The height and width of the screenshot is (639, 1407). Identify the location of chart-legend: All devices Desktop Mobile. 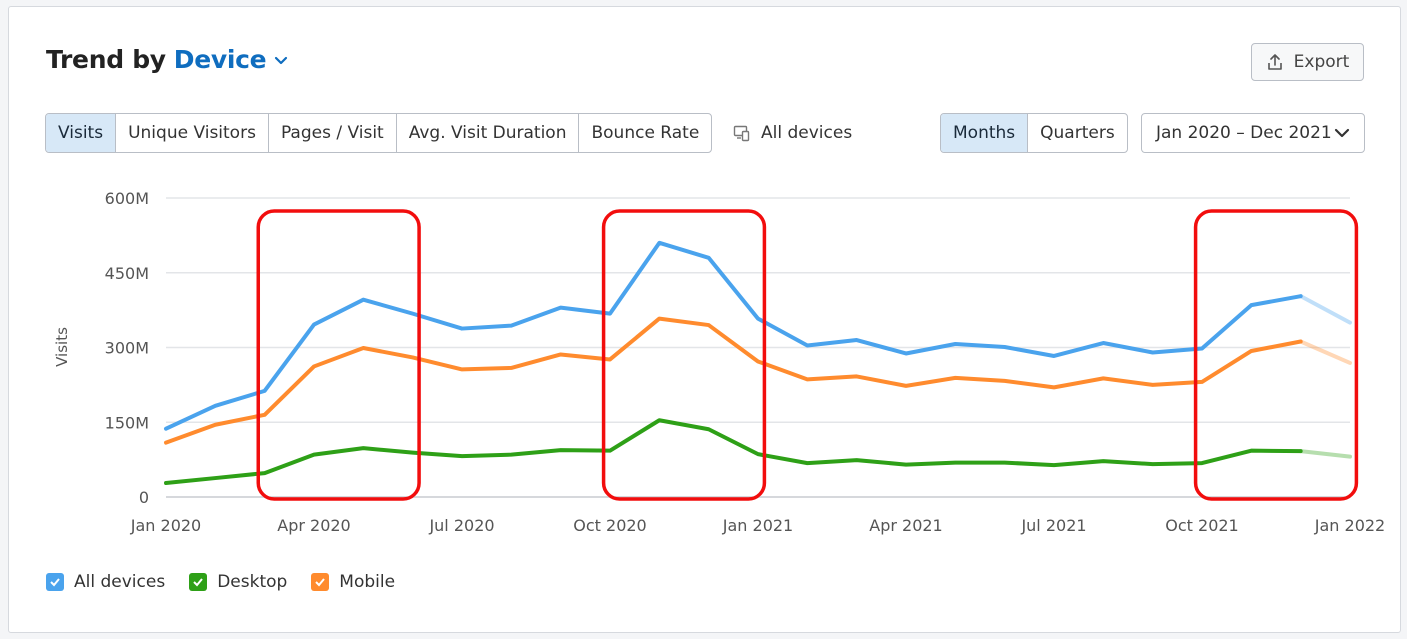
(220, 582).